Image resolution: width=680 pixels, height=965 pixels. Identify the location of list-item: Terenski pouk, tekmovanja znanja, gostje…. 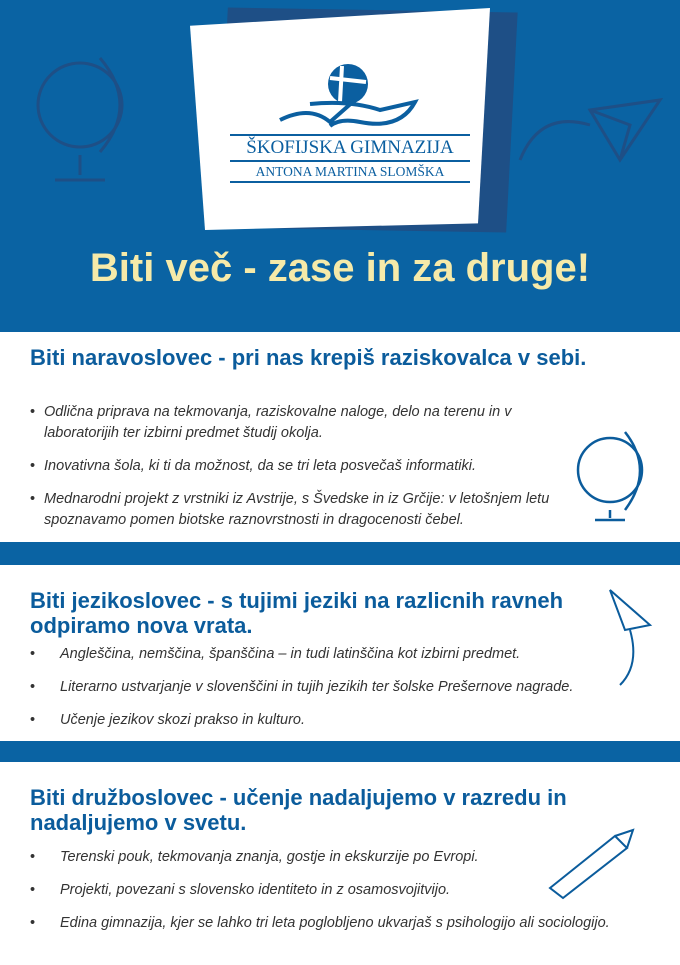
(350, 857).